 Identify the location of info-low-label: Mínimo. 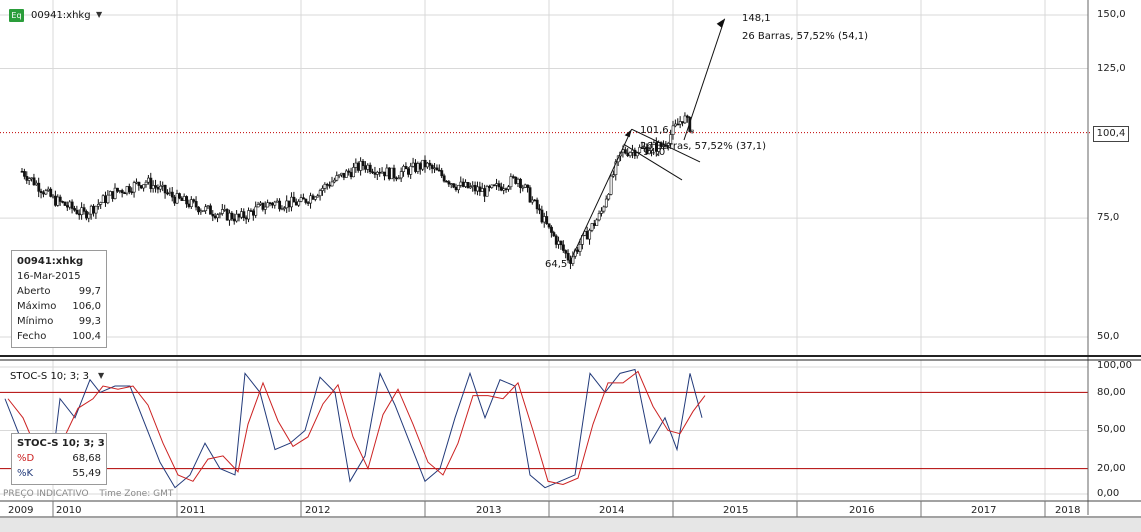
(35, 321).